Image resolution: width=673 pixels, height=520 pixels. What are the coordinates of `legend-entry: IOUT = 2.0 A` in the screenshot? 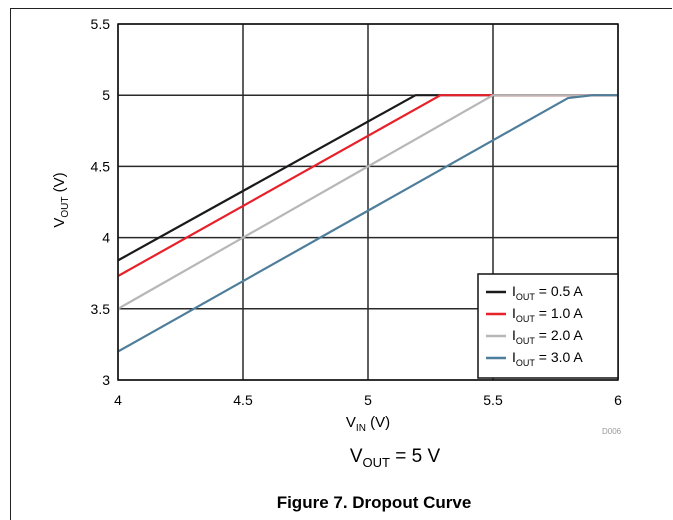 It's located at (547, 336).